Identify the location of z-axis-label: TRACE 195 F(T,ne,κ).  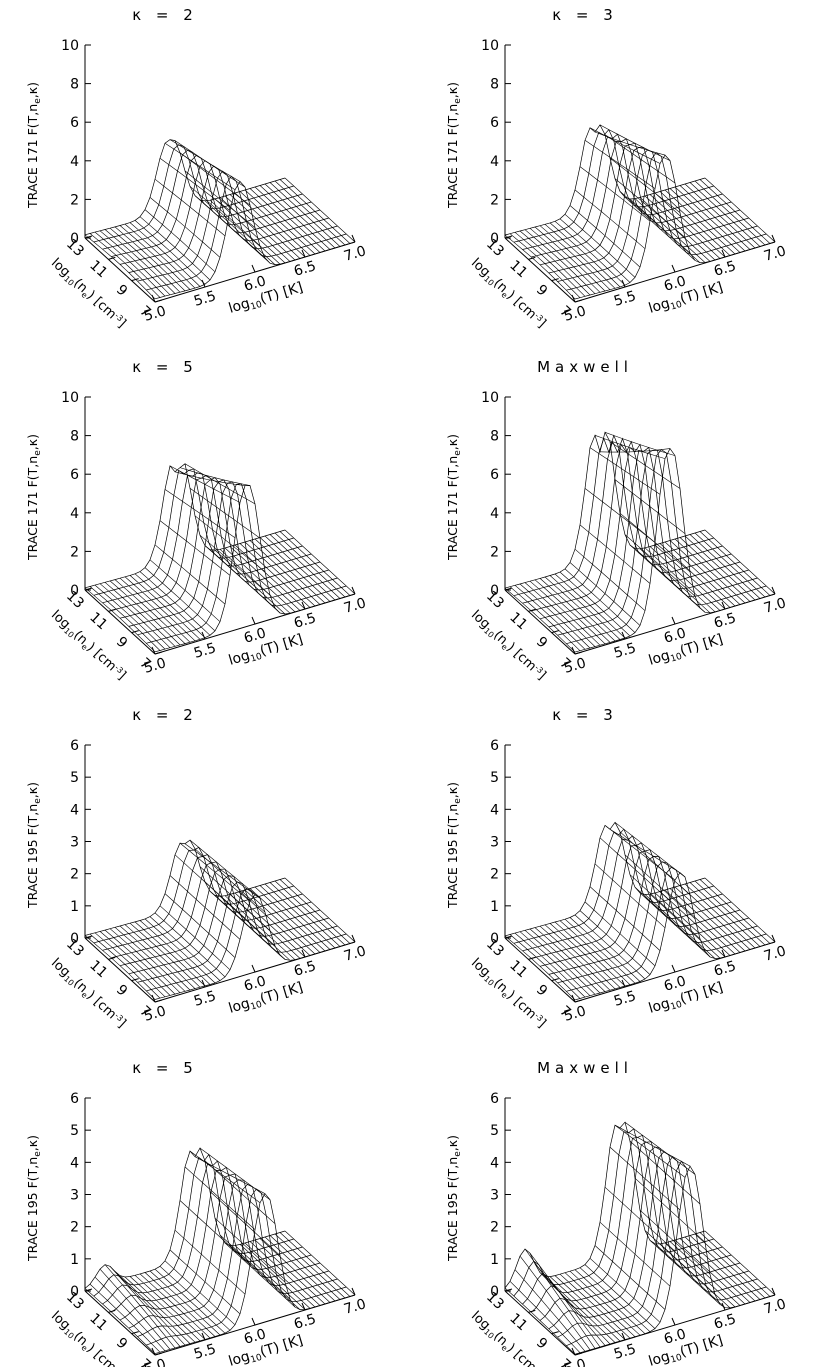
(34, 845).